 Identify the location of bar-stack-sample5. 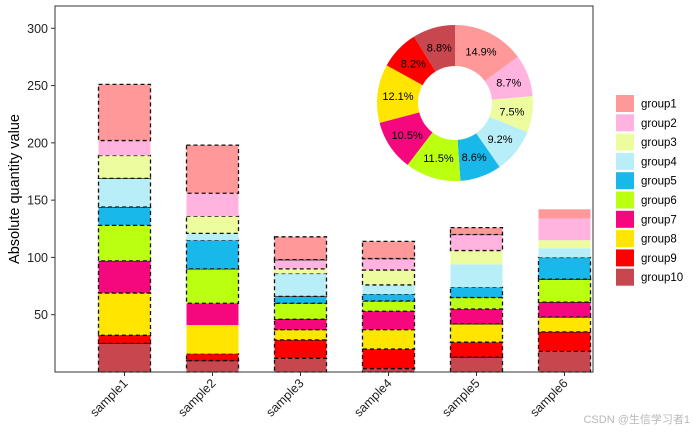
(476, 299).